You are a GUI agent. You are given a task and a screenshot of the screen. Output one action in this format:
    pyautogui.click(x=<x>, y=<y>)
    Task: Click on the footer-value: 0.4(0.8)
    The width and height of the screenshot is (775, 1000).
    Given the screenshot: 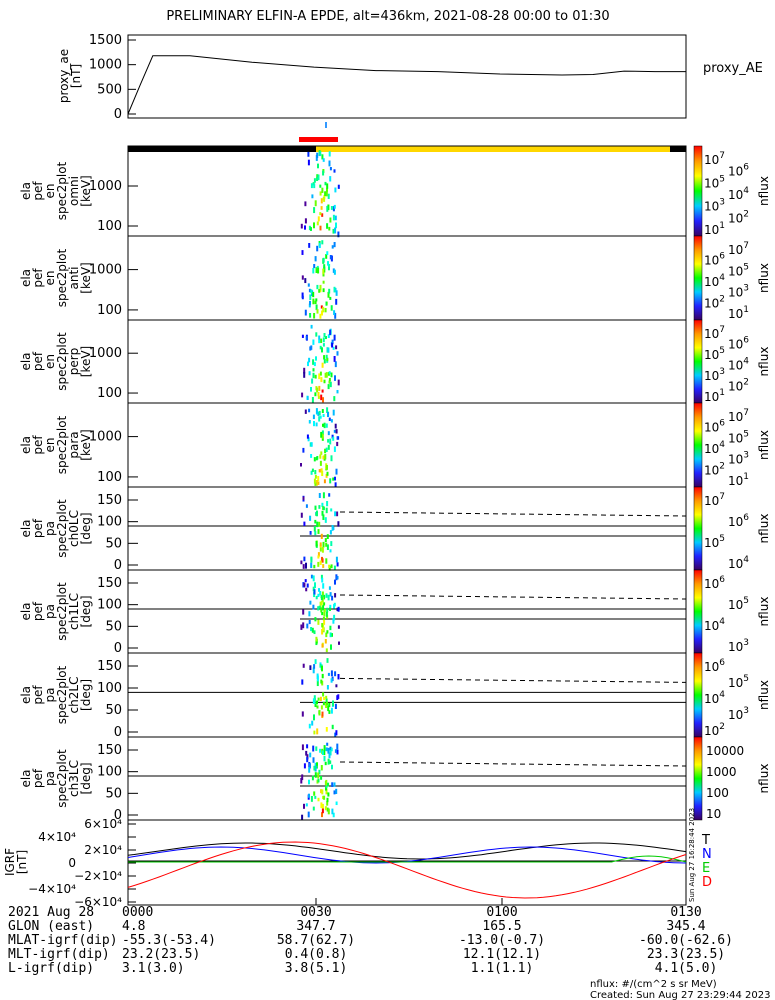 What is the action you would take?
    pyautogui.click(x=316, y=954)
    